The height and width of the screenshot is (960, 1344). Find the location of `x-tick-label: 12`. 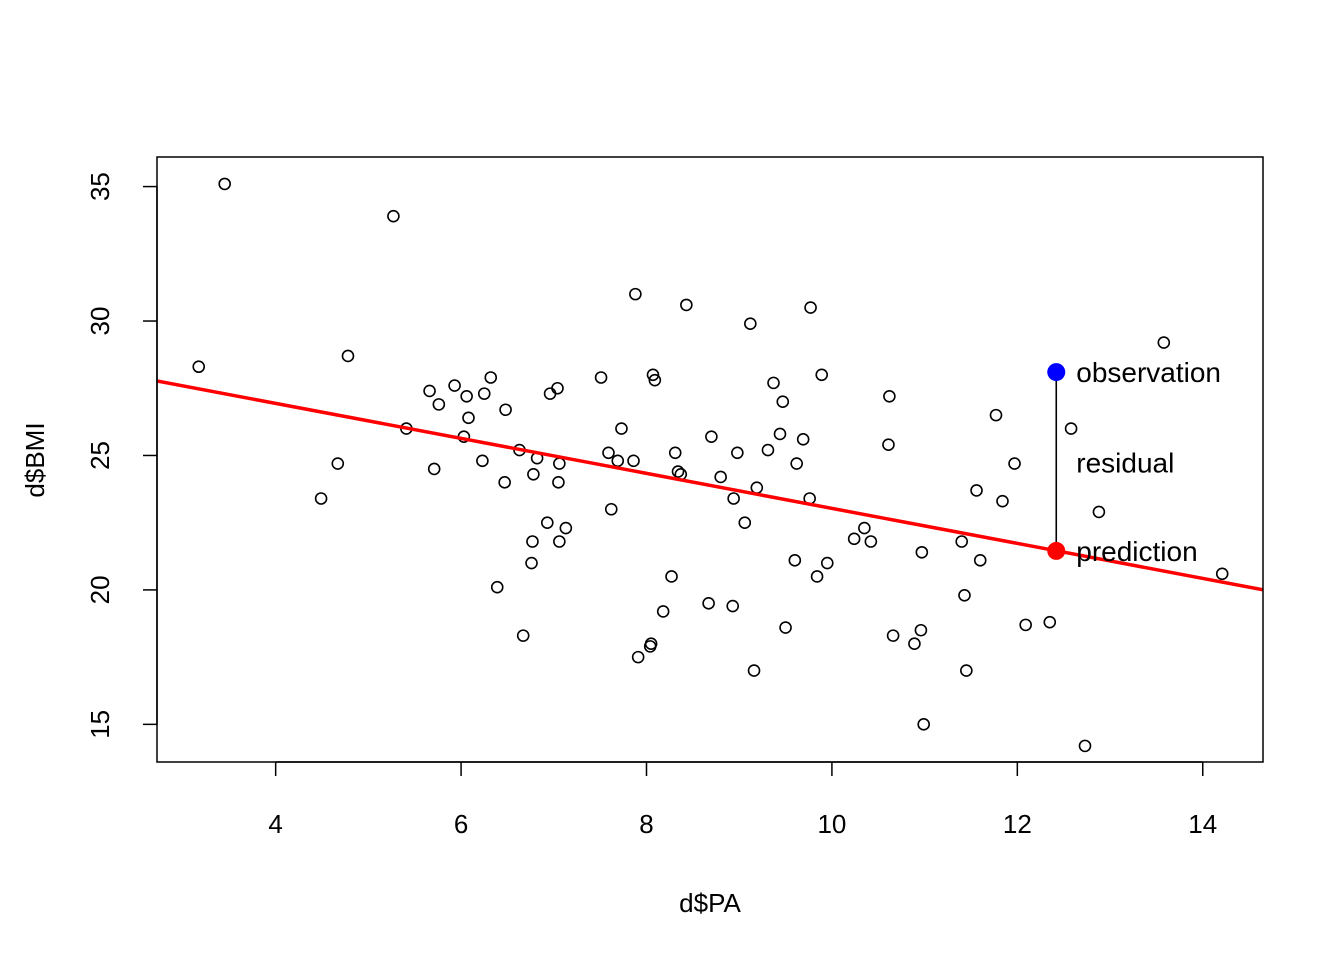

x-tick-label: 12 is located at coordinates (1017, 824).